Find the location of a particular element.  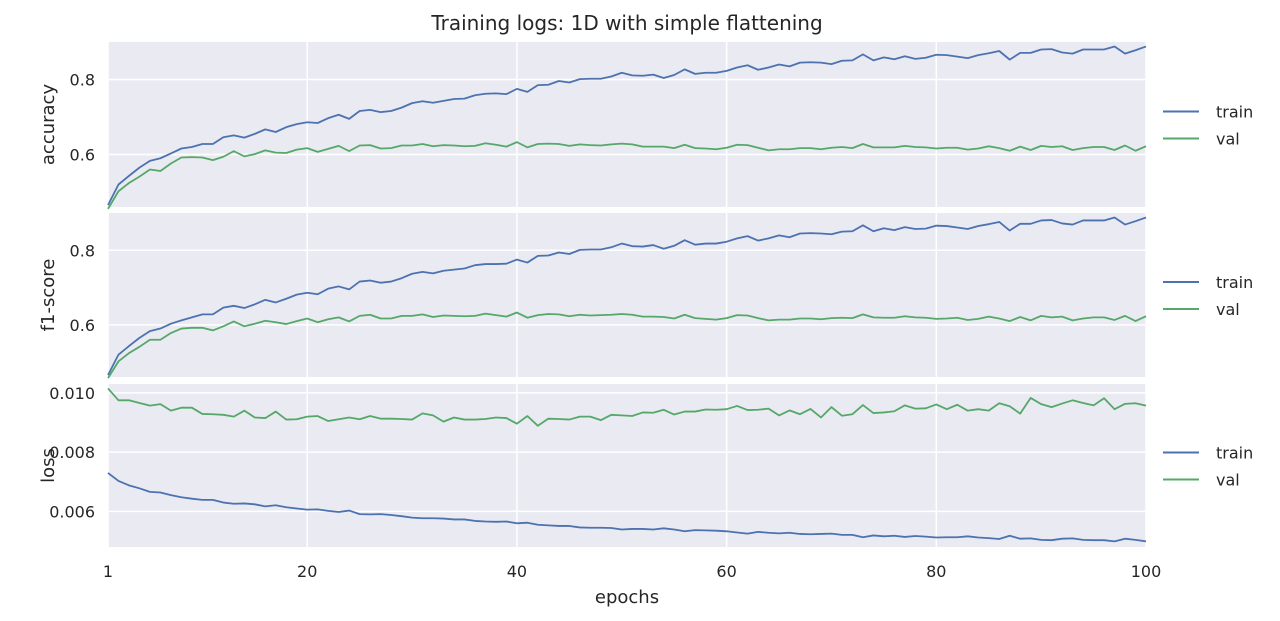

x-tick-label: 40 is located at coordinates (517, 571).